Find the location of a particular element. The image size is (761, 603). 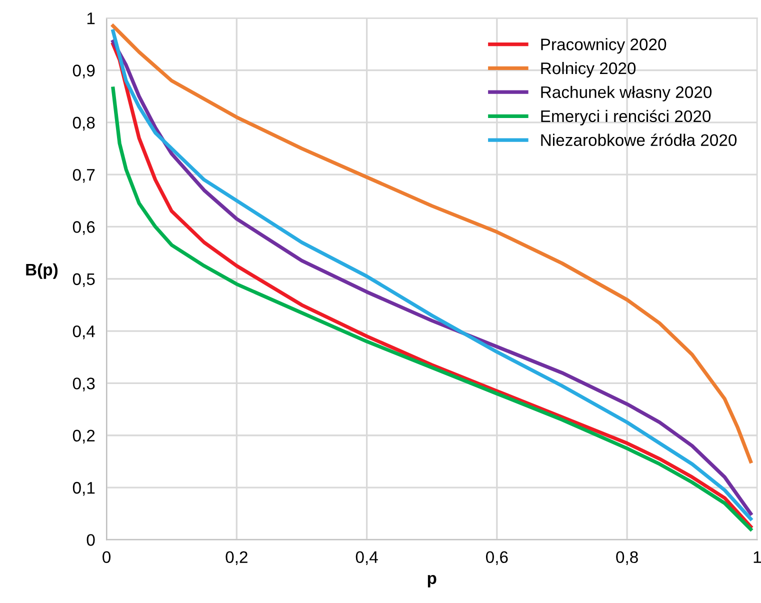

x-tick-label: 1 is located at coordinates (757, 557).